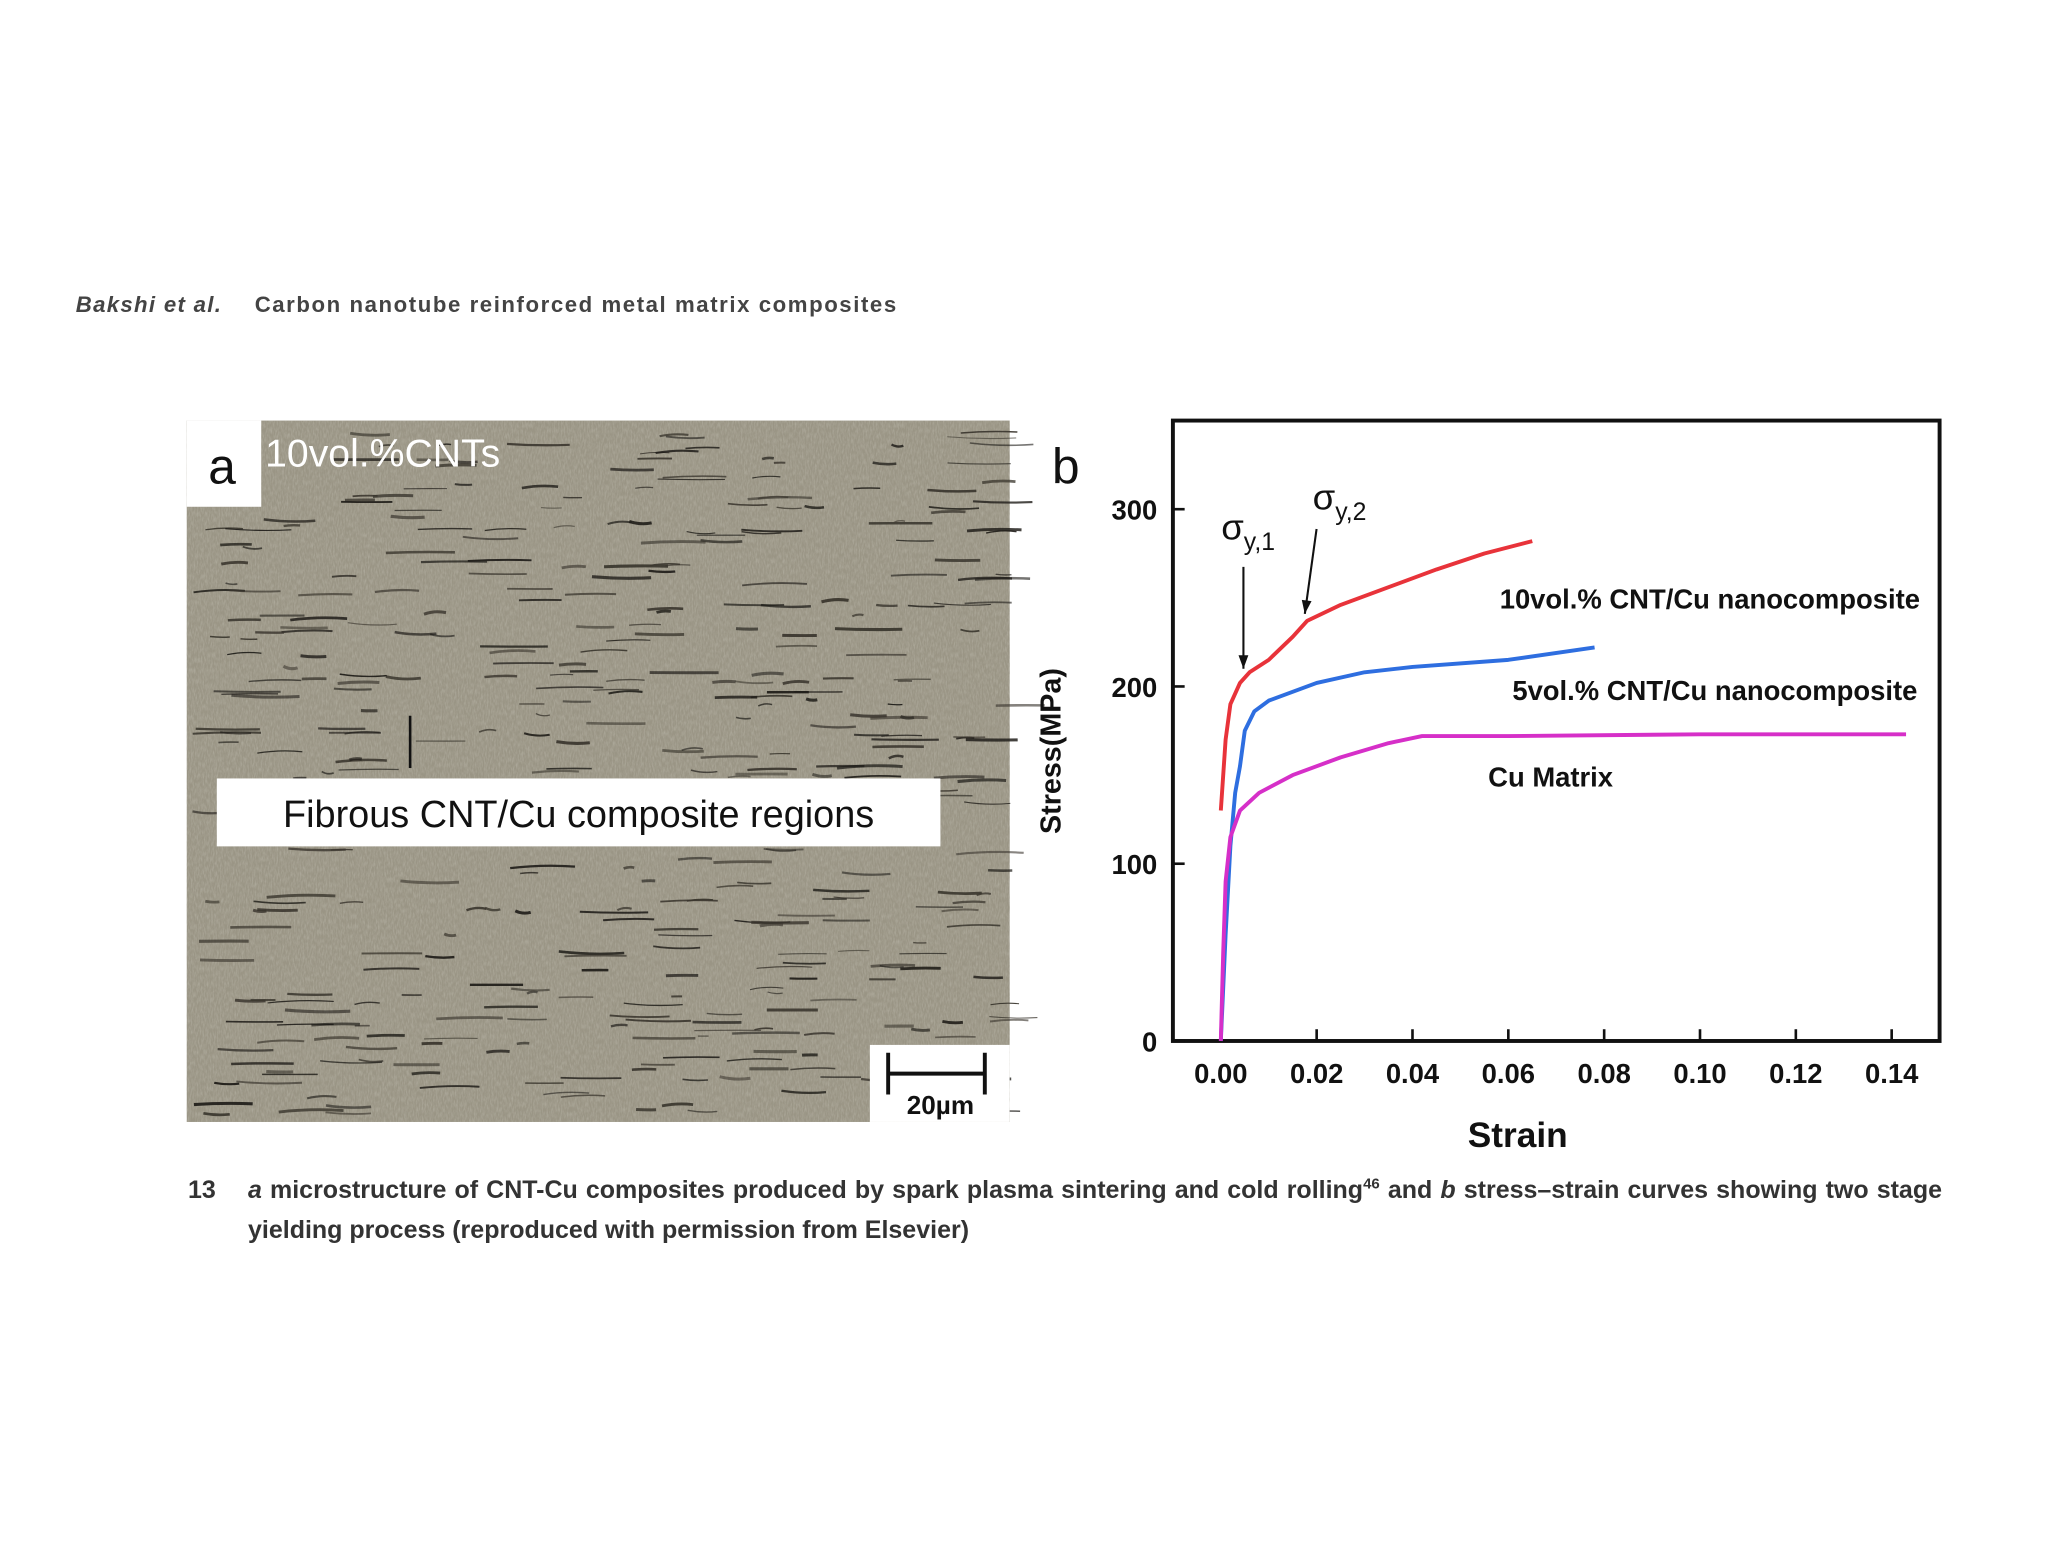 The image size is (2048, 1541). I want to click on annotation-subscript: y,2, so click(1350, 512).